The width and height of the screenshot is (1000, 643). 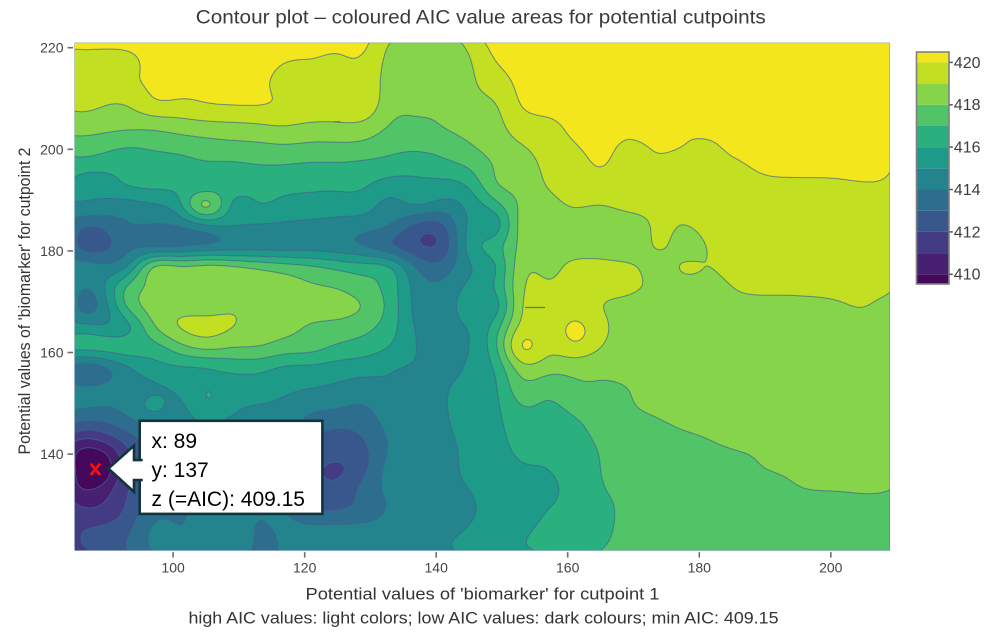 What do you see at coordinates (967, 190) in the screenshot?
I see `svg-text: 414` at bounding box center [967, 190].